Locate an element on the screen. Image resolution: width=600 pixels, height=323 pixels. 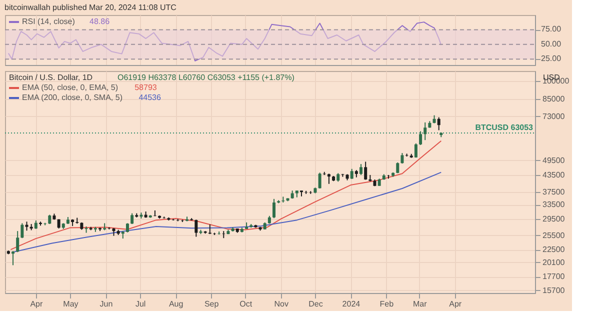
y-tick-label: 22500 is located at coordinates (554, 249).